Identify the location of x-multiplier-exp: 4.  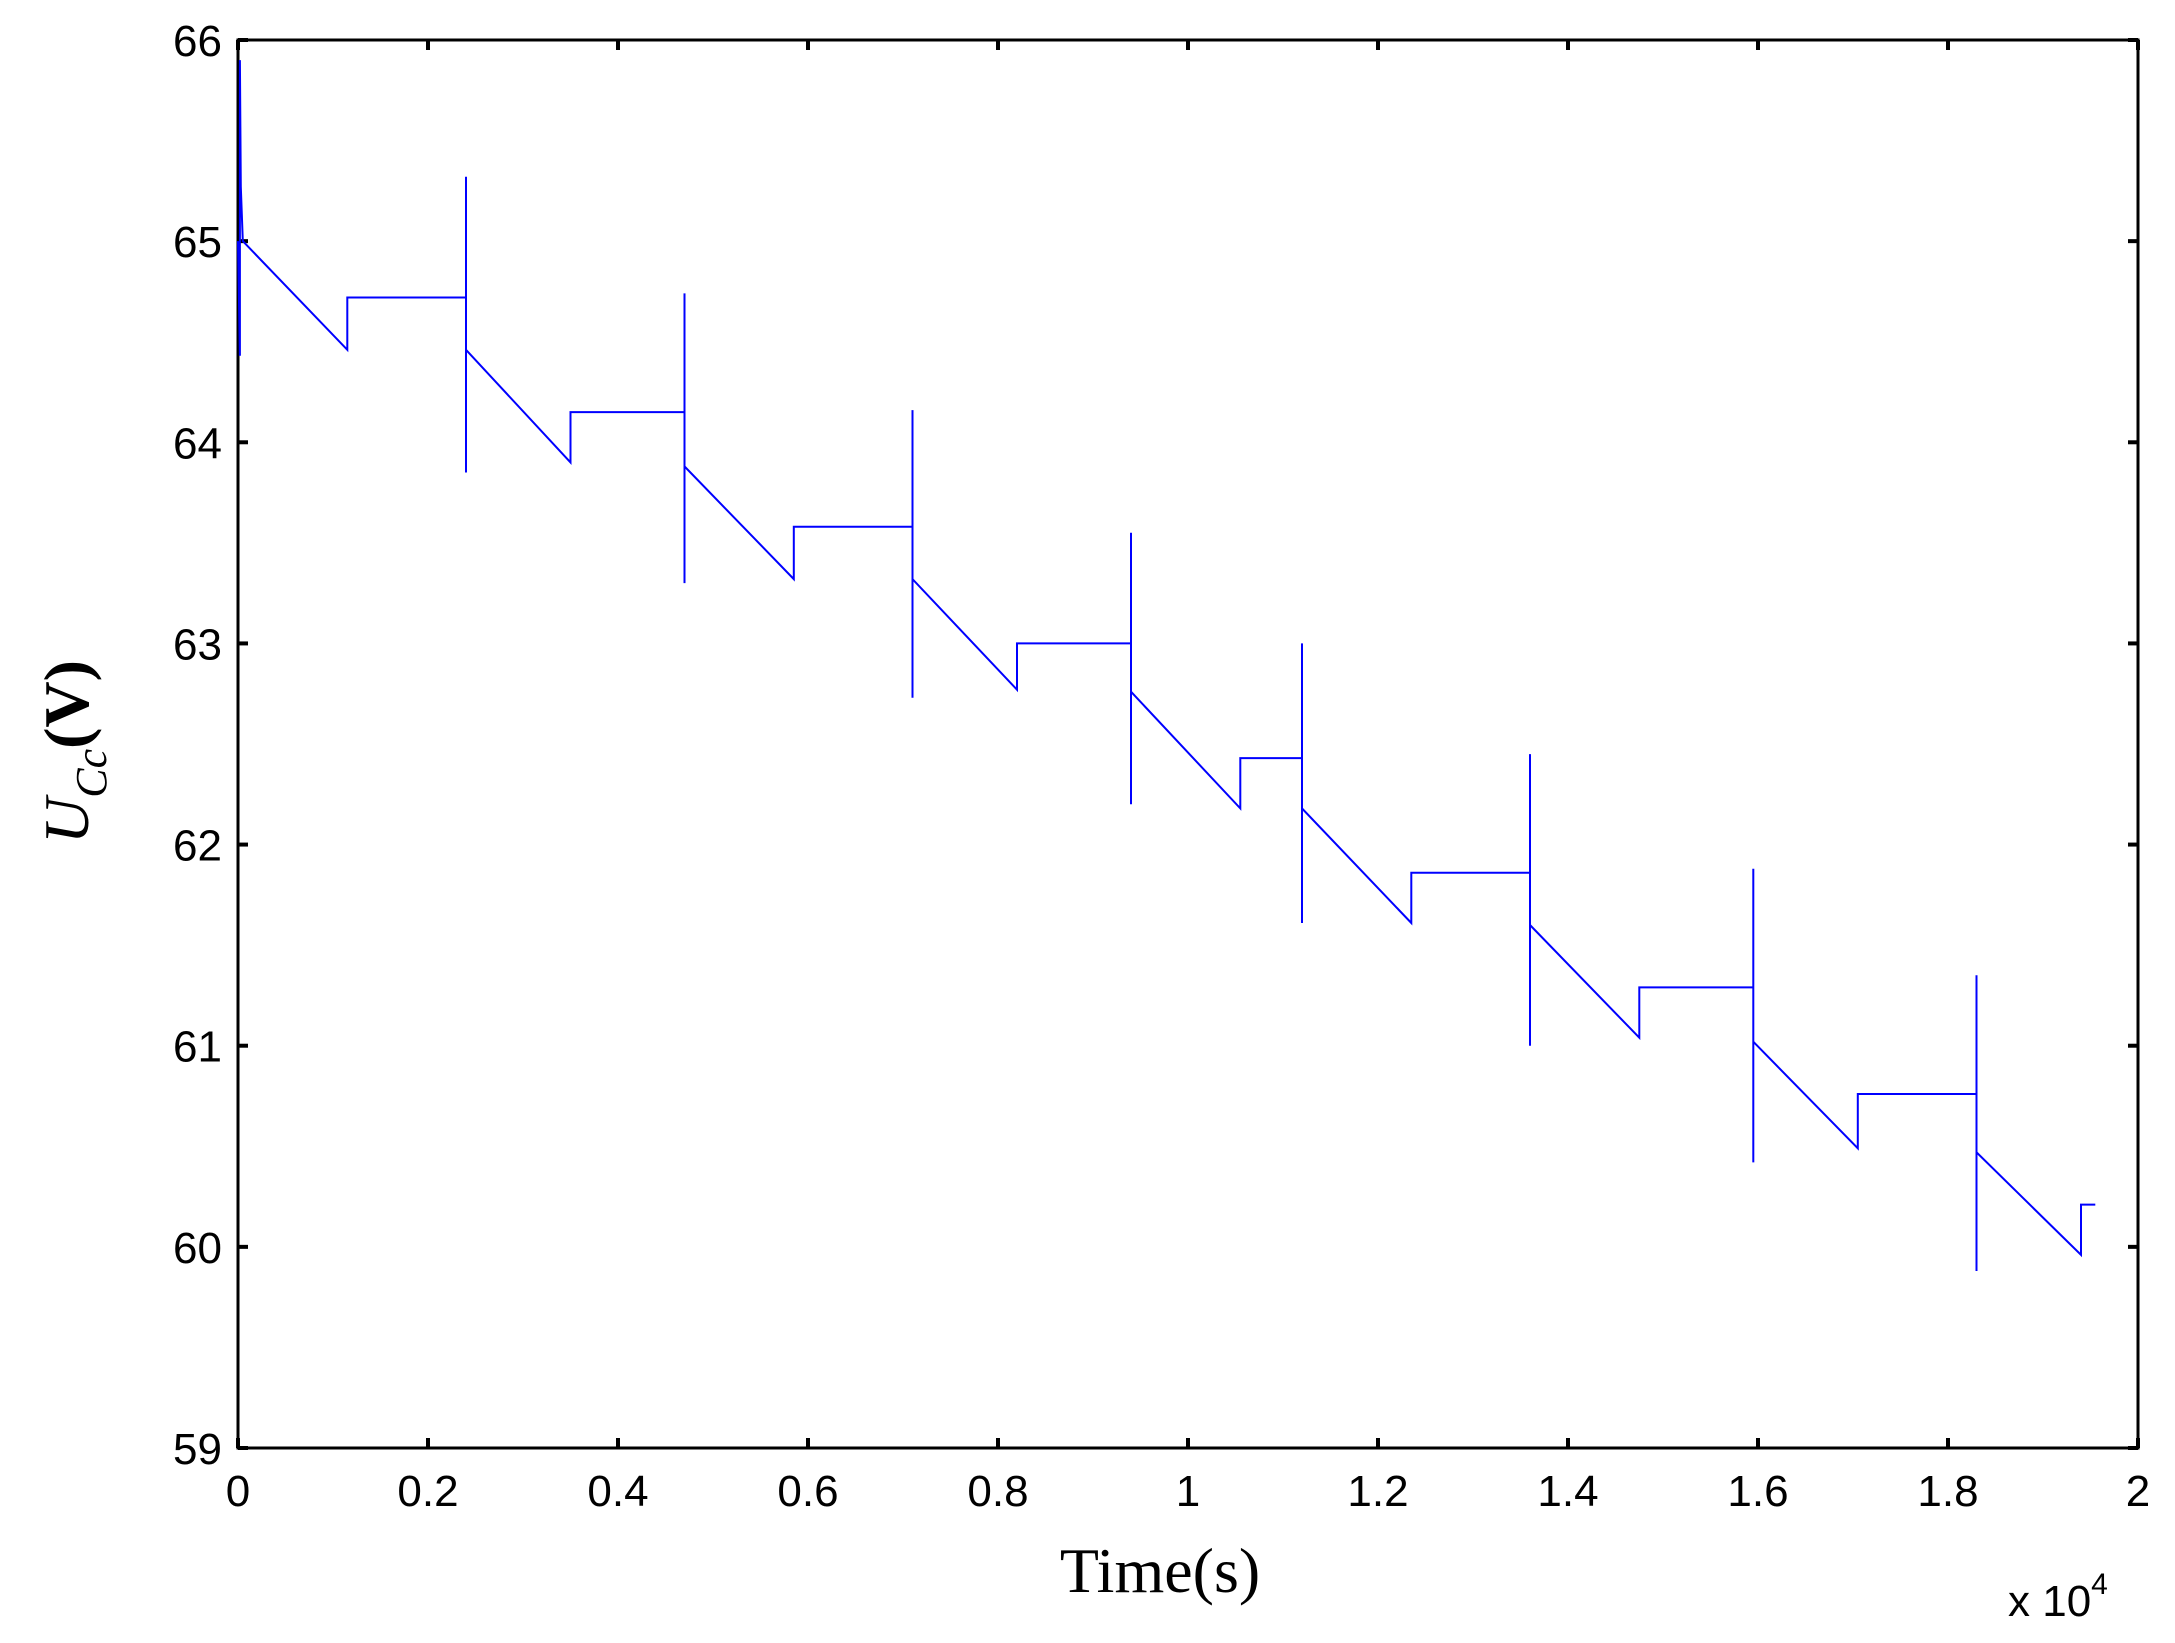
(2099, 1584).